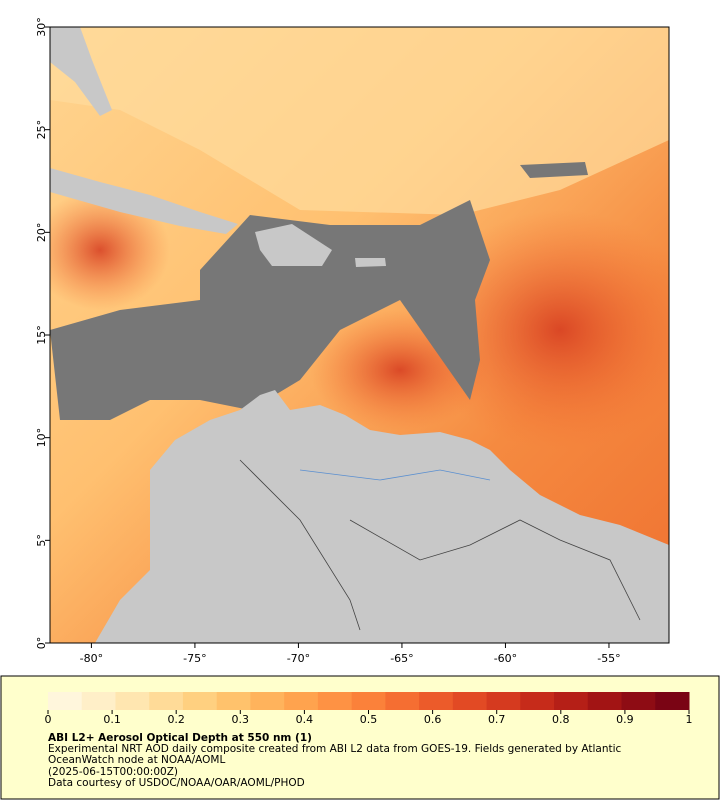 Image resolution: width=720 pixels, height=804 pixels. What do you see at coordinates (689, 719) in the screenshot?
I see `colorbar-tick-label: 1` at bounding box center [689, 719].